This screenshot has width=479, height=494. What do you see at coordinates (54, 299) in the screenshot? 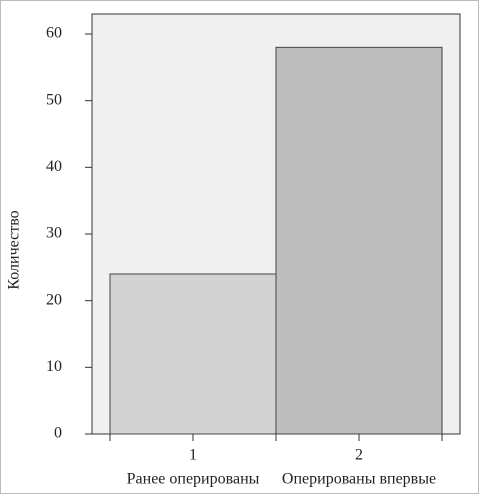
I see `y-tick-label: 20` at bounding box center [54, 299].